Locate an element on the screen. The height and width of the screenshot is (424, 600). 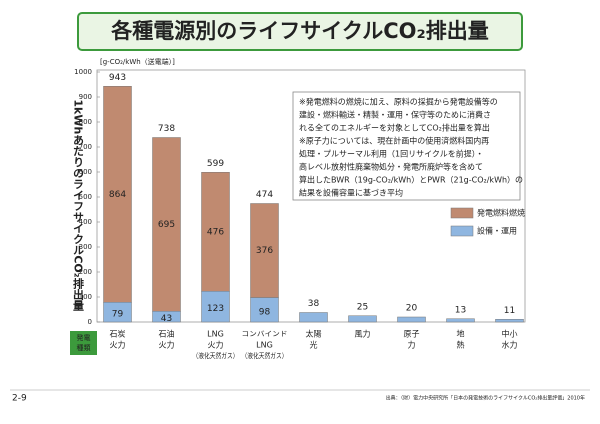
chart-title: 各種電源別のライフサイクルCO₂排出量 is located at coordinates (299, 31).